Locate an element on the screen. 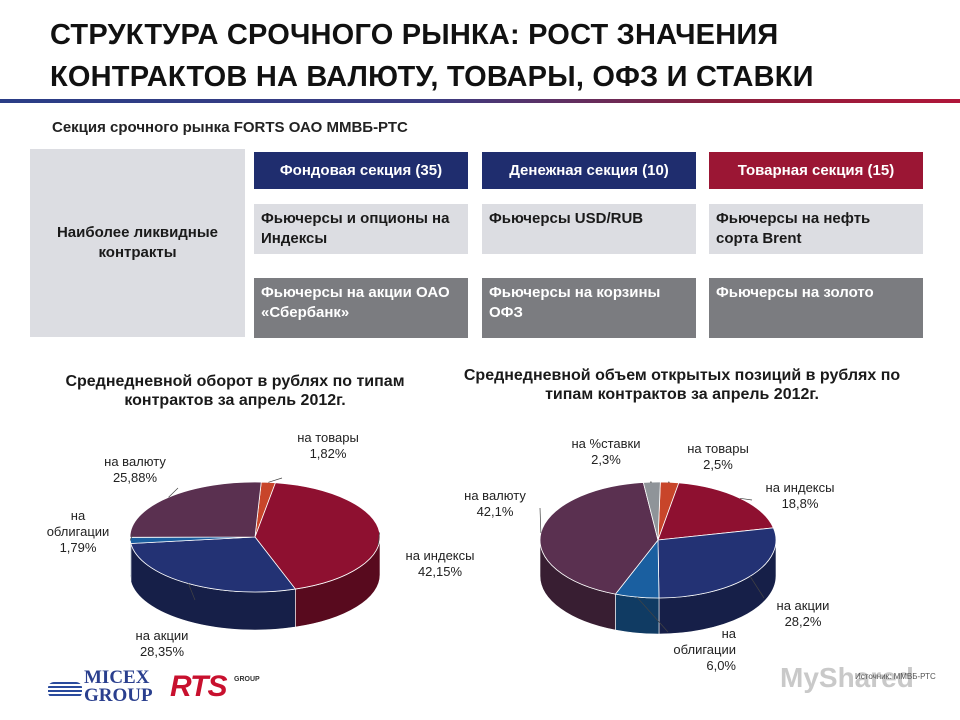  chart1-label-name-0: на товары is located at coordinates (328, 437).